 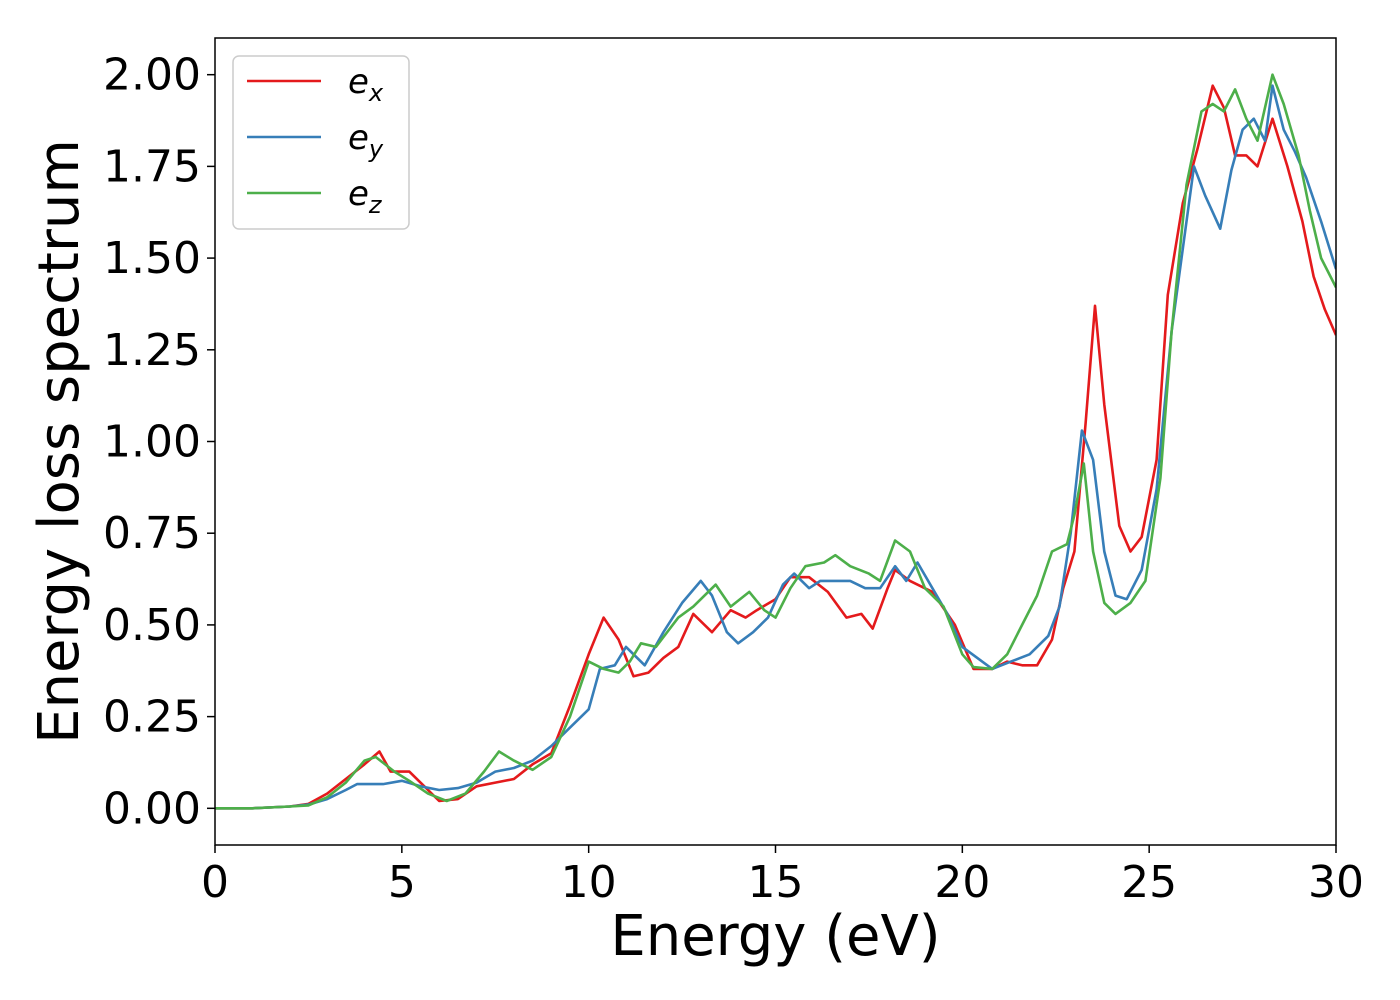 I want to click on x-tick-label: 5, so click(x=402, y=882).